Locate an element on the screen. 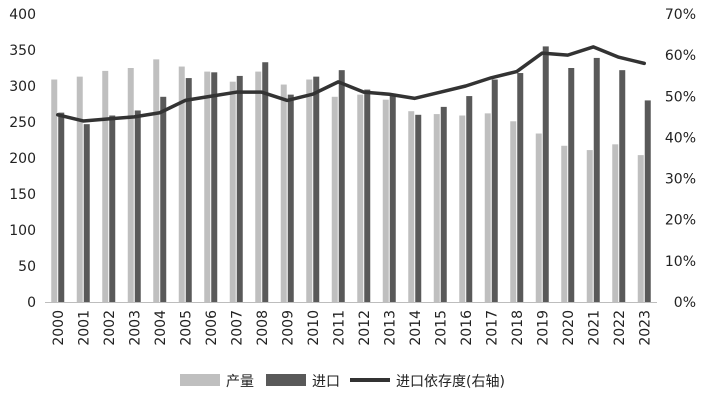 Image resolution: width=701 pixels, height=402 pixels. x-tick-label: 2010 is located at coordinates (314, 328).